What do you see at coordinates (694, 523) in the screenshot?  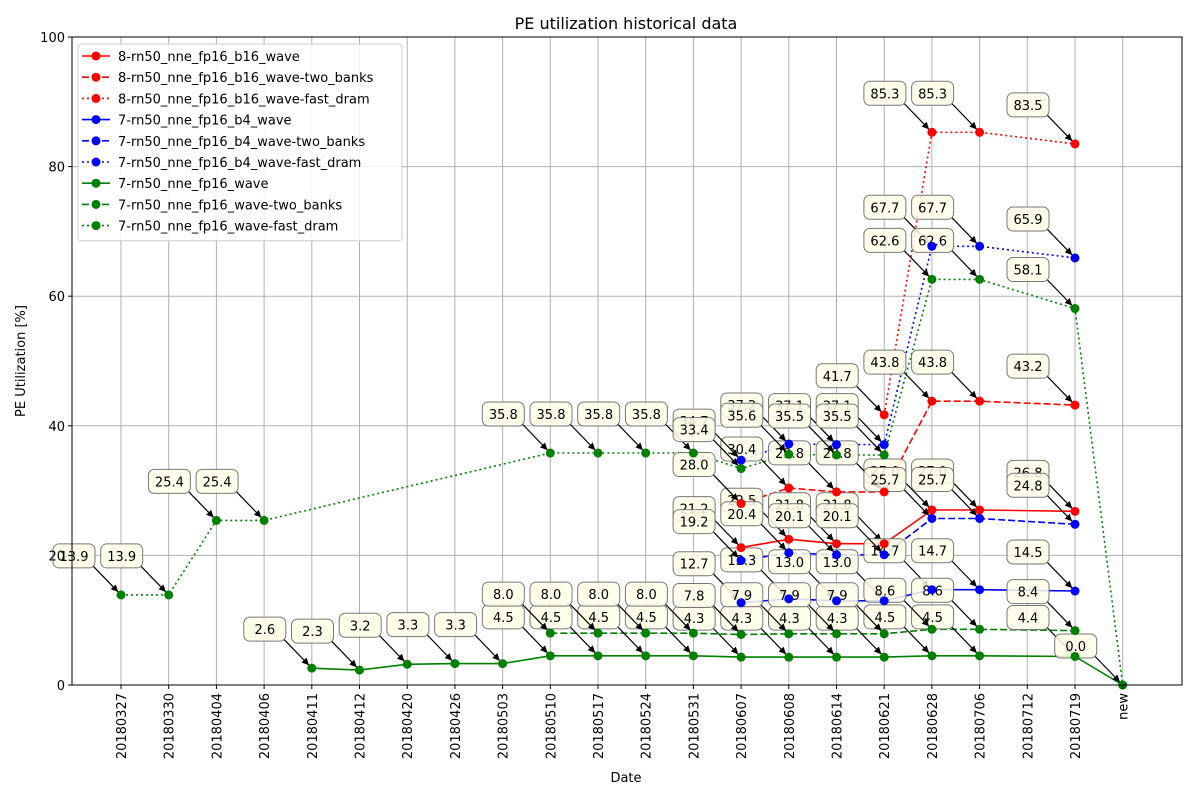 I see `data-label: 19.2` at bounding box center [694, 523].